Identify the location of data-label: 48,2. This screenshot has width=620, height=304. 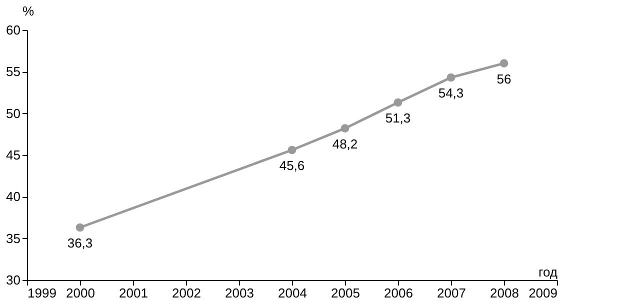
(345, 144).